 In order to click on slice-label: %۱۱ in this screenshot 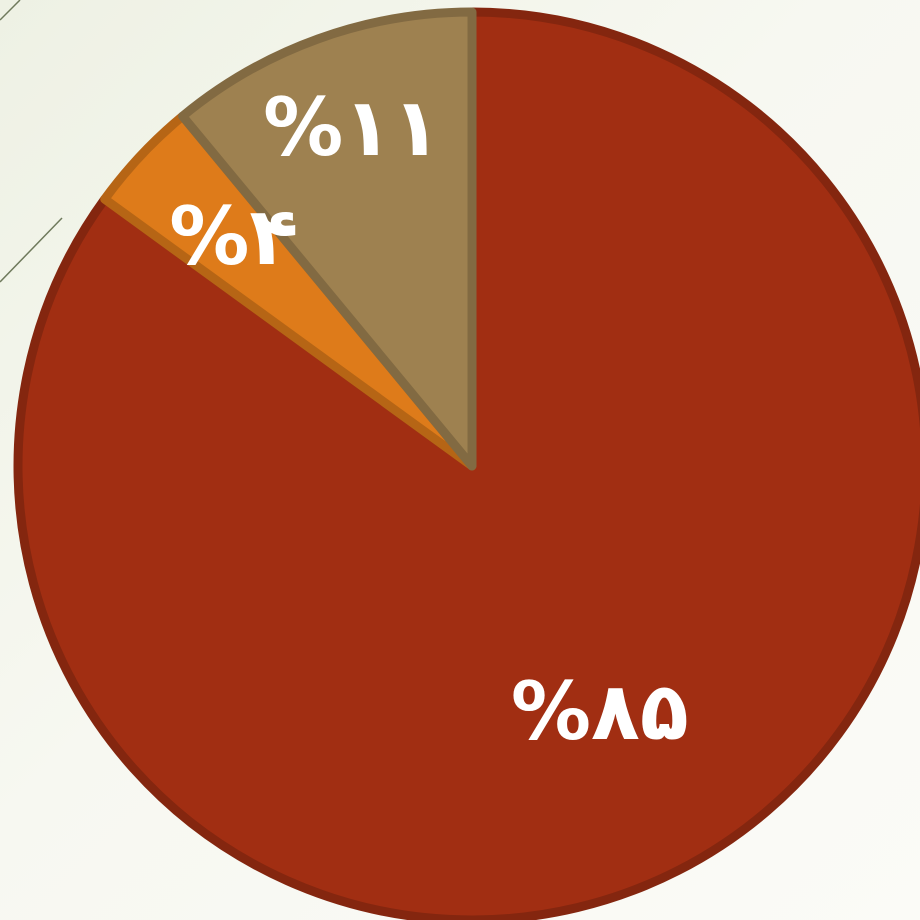, I will do `click(352, 127)`.